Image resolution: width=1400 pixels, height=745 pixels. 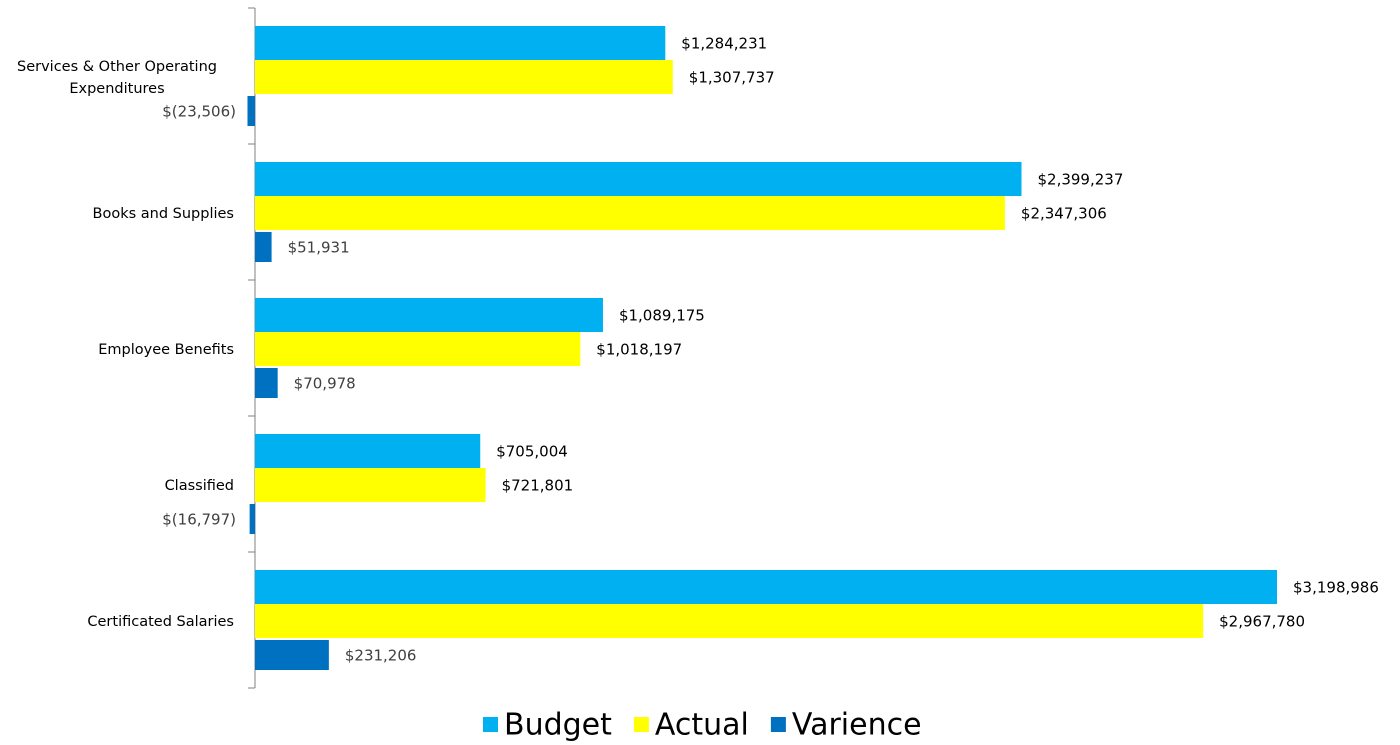 I want to click on data-label: $231,206, so click(x=381, y=656).